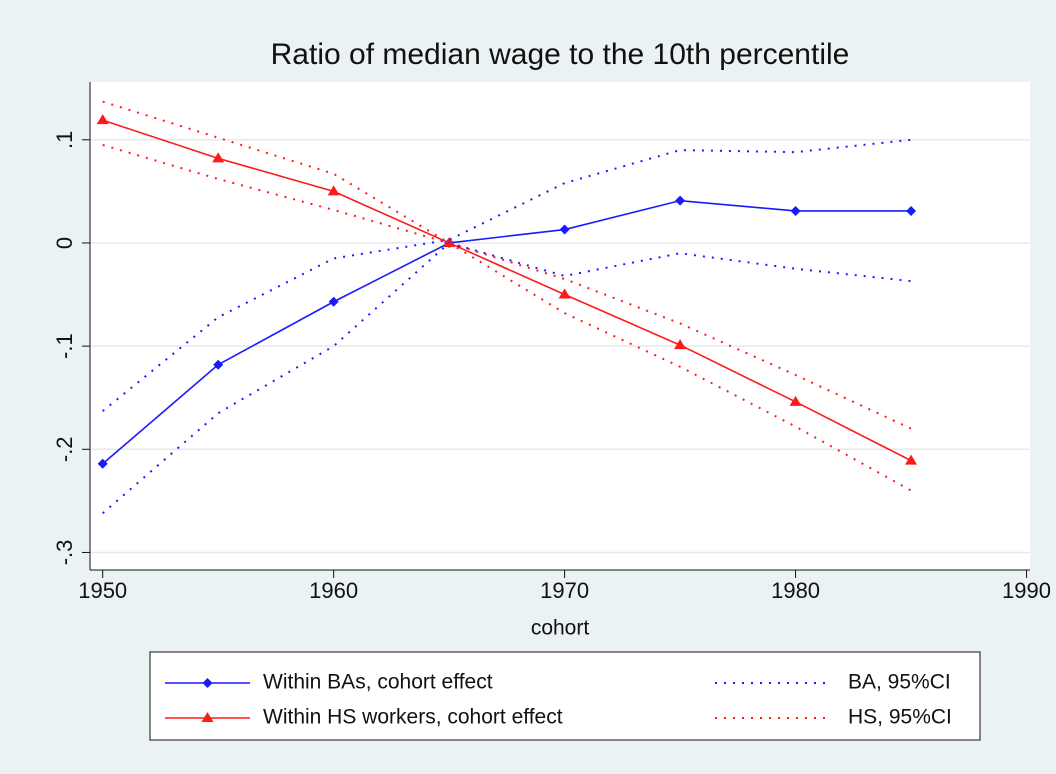  I want to click on y-tick-label: -.2, so click(64, 449).